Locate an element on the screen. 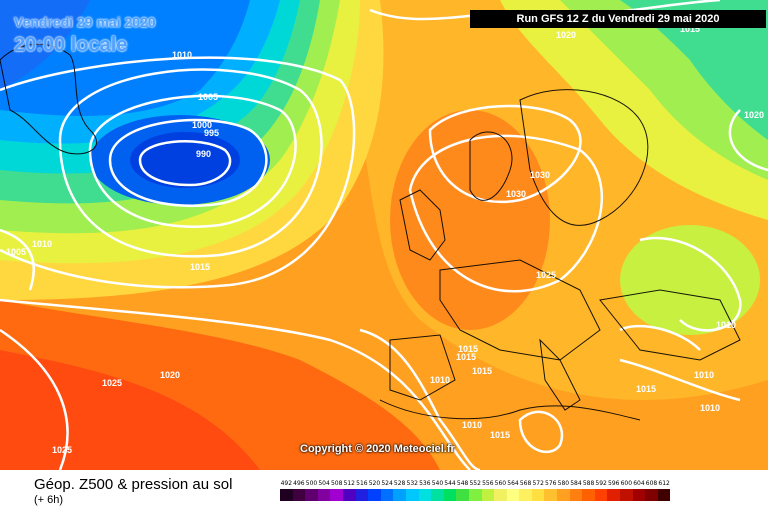 This screenshot has height=512, width=768. scale-label: 568 is located at coordinates (525, 483).